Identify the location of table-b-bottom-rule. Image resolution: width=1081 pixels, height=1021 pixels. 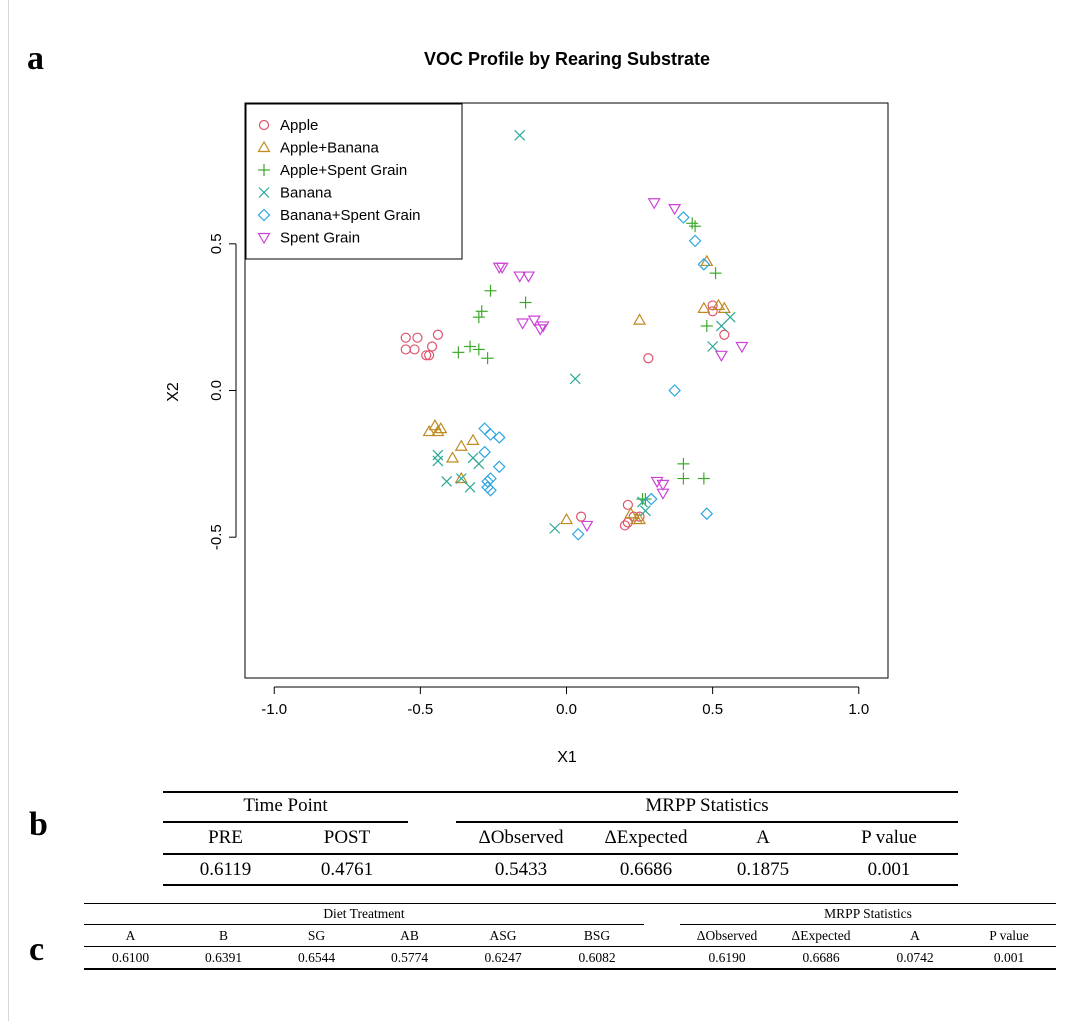
(560, 885).